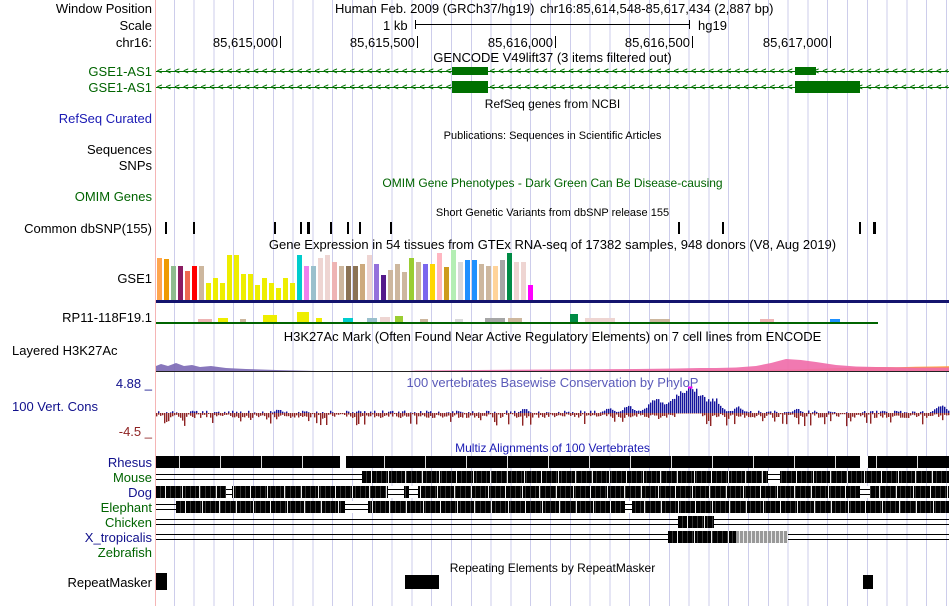 This screenshot has width=950, height=606. I want to click on multiz-species-label: Mouse, so click(132, 477).